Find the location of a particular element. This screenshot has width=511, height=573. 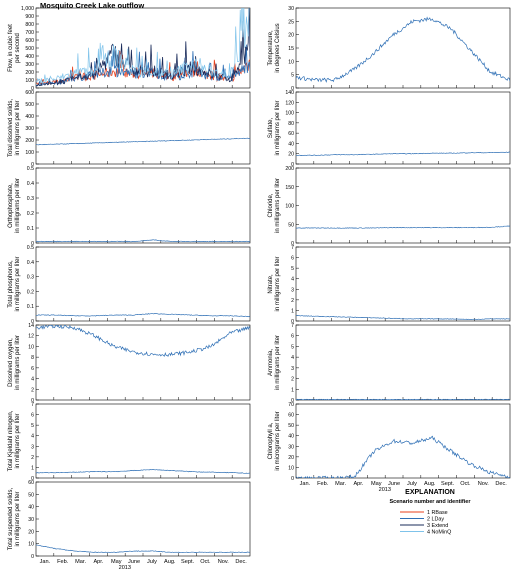

series-line-nitrate is located at coordinates (403, 317).